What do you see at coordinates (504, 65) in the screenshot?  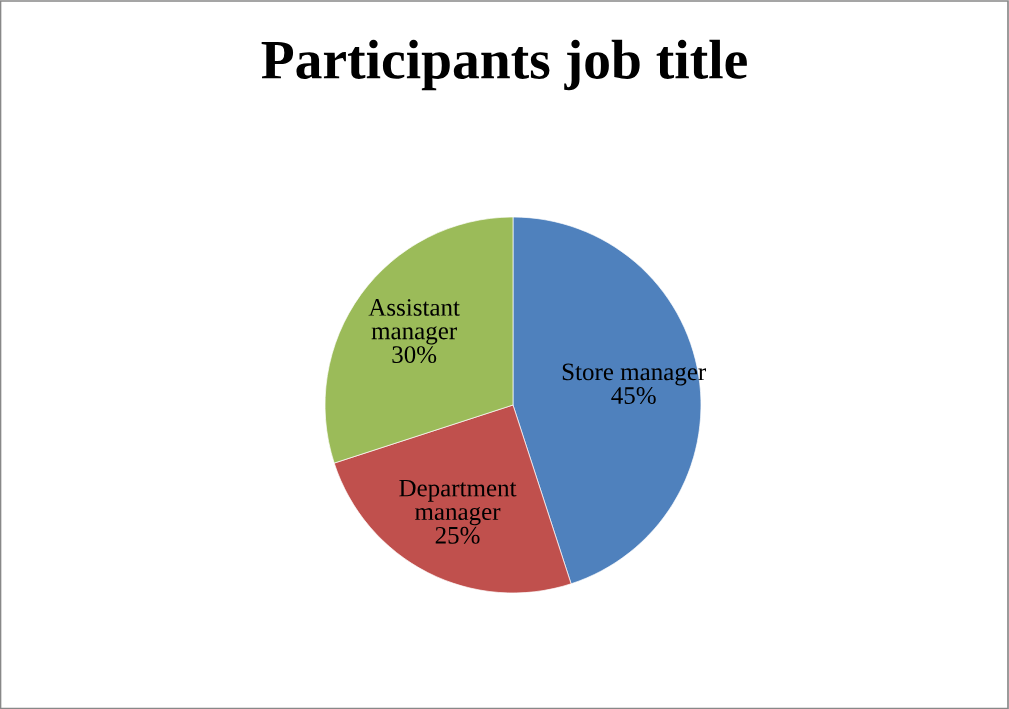 I see `chart-title: Participants job title` at bounding box center [504, 65].